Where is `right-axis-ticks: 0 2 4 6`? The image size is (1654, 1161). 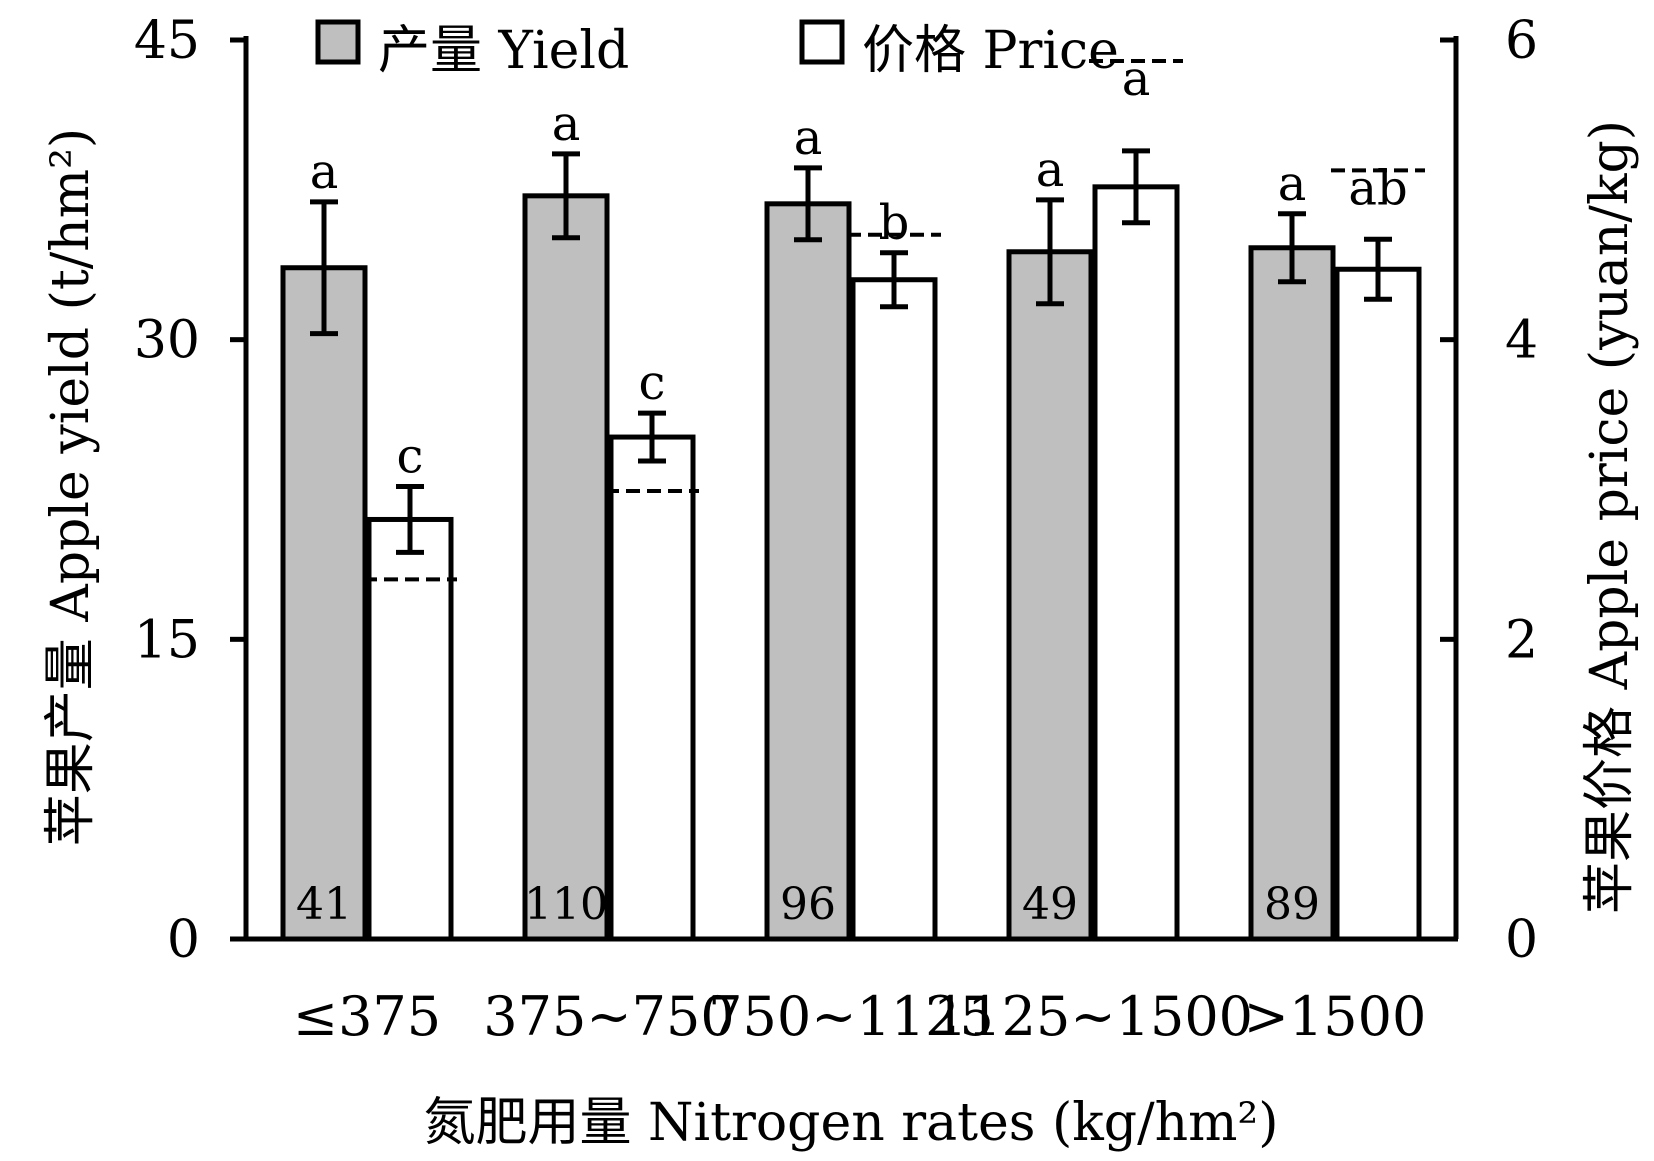 right-axis-ticks: 0 2 4 6 is located at coordinates (1489, 490).